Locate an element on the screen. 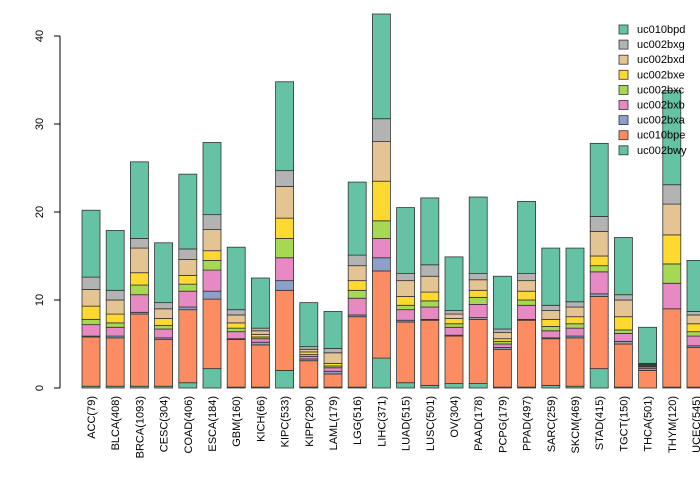 Image resolution: width=700 pixels, height=480 pixels. bar-stack-lgg is located at coordinates (357, 285).